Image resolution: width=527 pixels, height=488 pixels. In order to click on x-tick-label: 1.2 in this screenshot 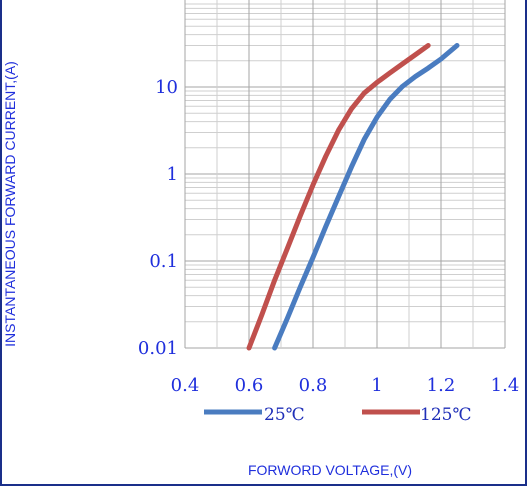, I will do `click(441, 385)`.